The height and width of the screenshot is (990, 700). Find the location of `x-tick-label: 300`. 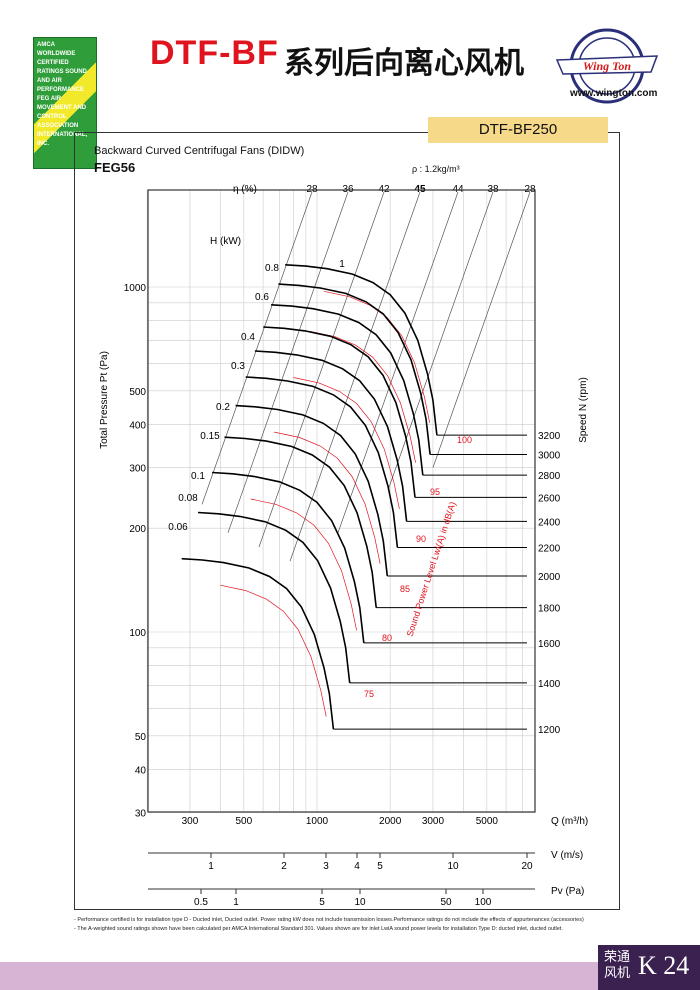

x-tick-label: 300 is located at coordinates (190, 821).